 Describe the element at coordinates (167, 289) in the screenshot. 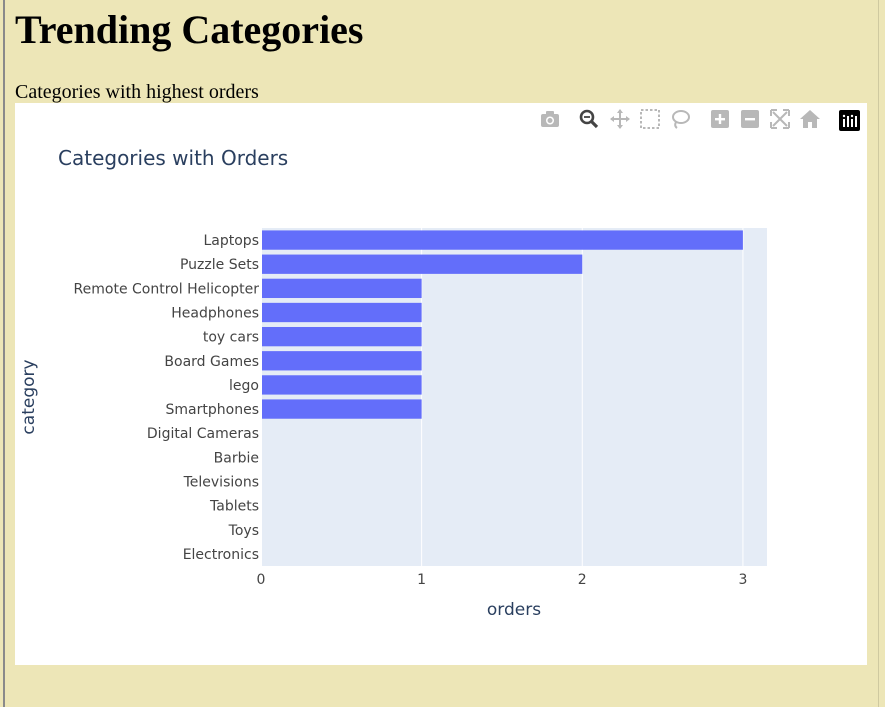

I see `y-tick-label: Remote Control Helicopter` at that location.